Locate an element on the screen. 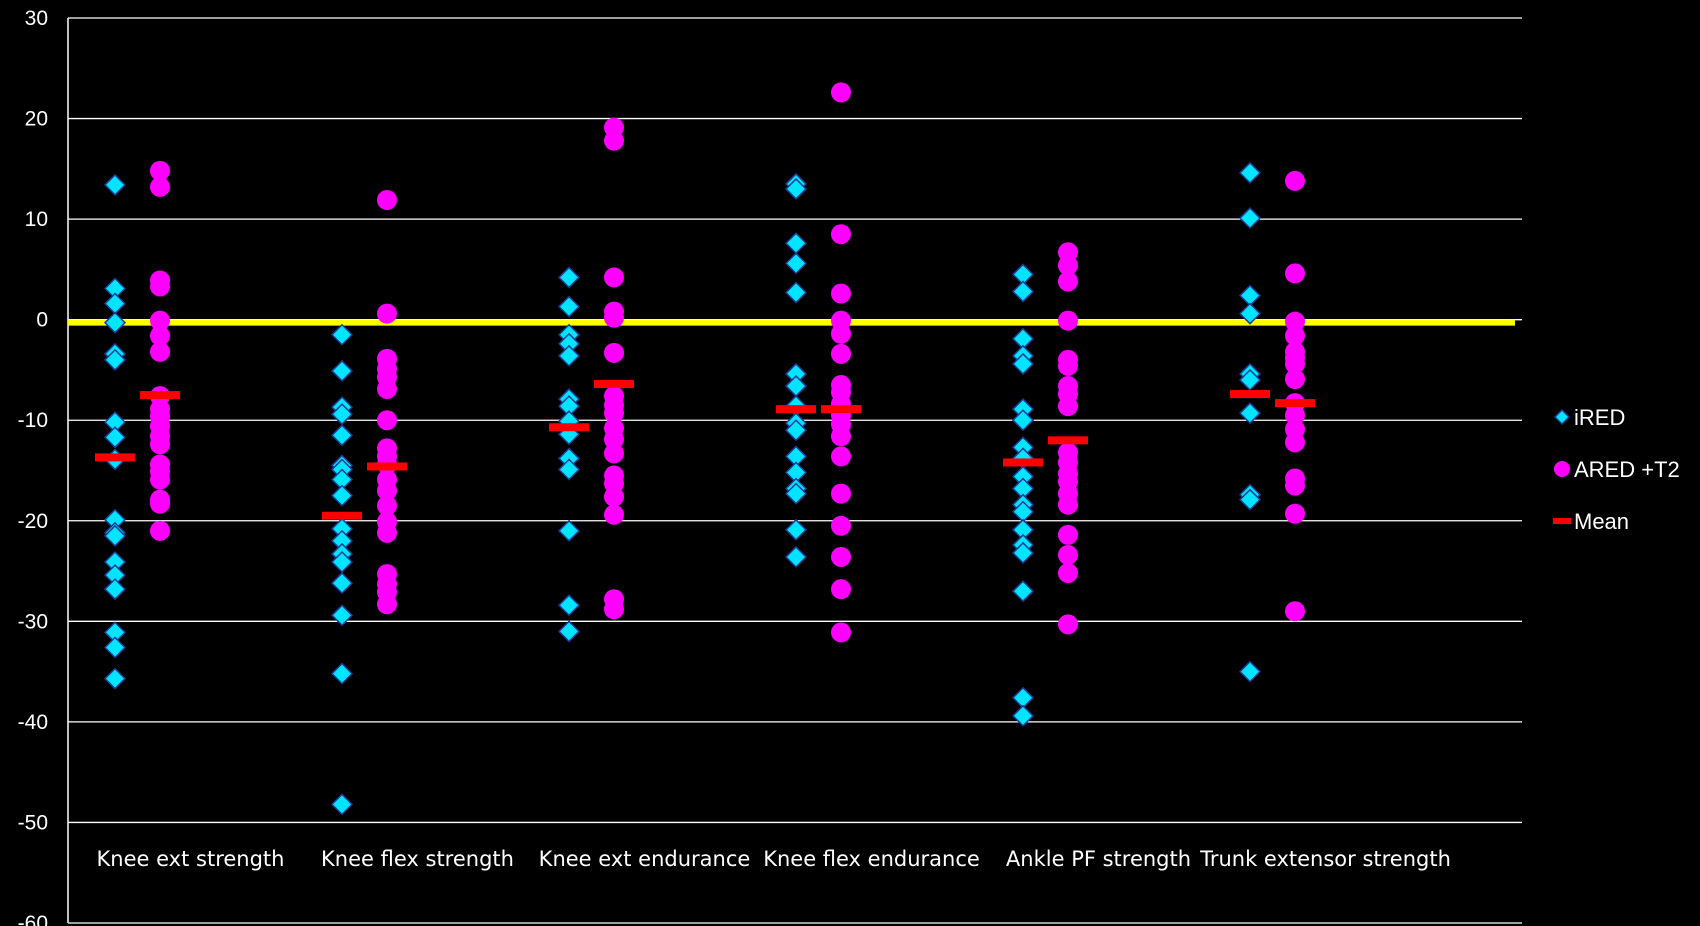  category-label: Knee flex endurance is located at coordinates (871, 859).